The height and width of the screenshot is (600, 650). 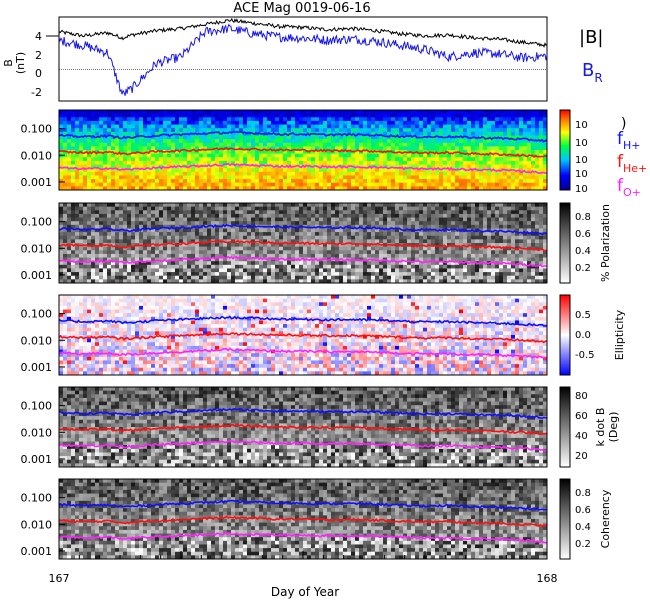 I want to click on power-tick-1: 10, so click(x=581, y=125).